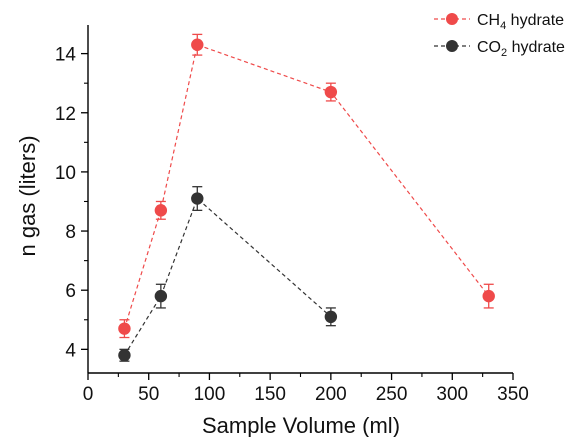 The height and width of the screenshot is (437, 579). Describe the element at coordinates (70, 350) in the screenshot. I see `y-tick-label: 4` at that location.